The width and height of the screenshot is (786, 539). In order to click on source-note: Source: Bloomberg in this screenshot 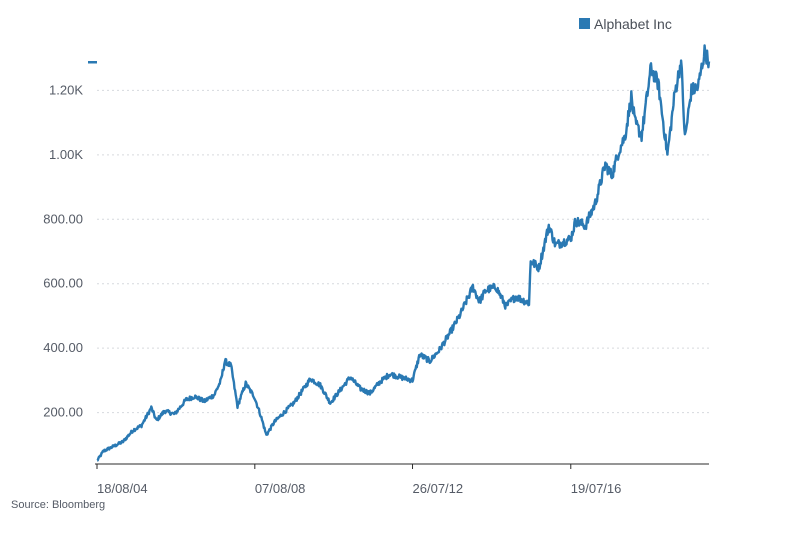, I will do `click(58, 505)`.